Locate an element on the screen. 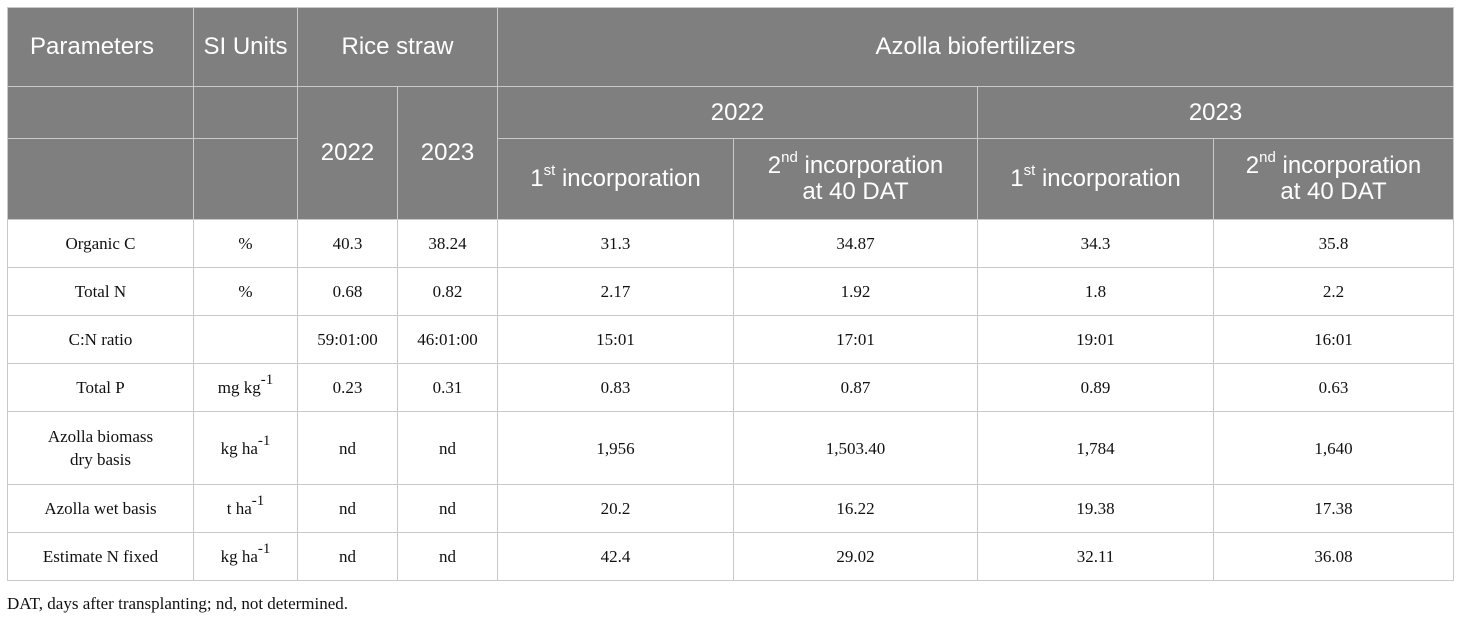  parameter-text: Azolla wet basis is located at coordinates (100, 508).